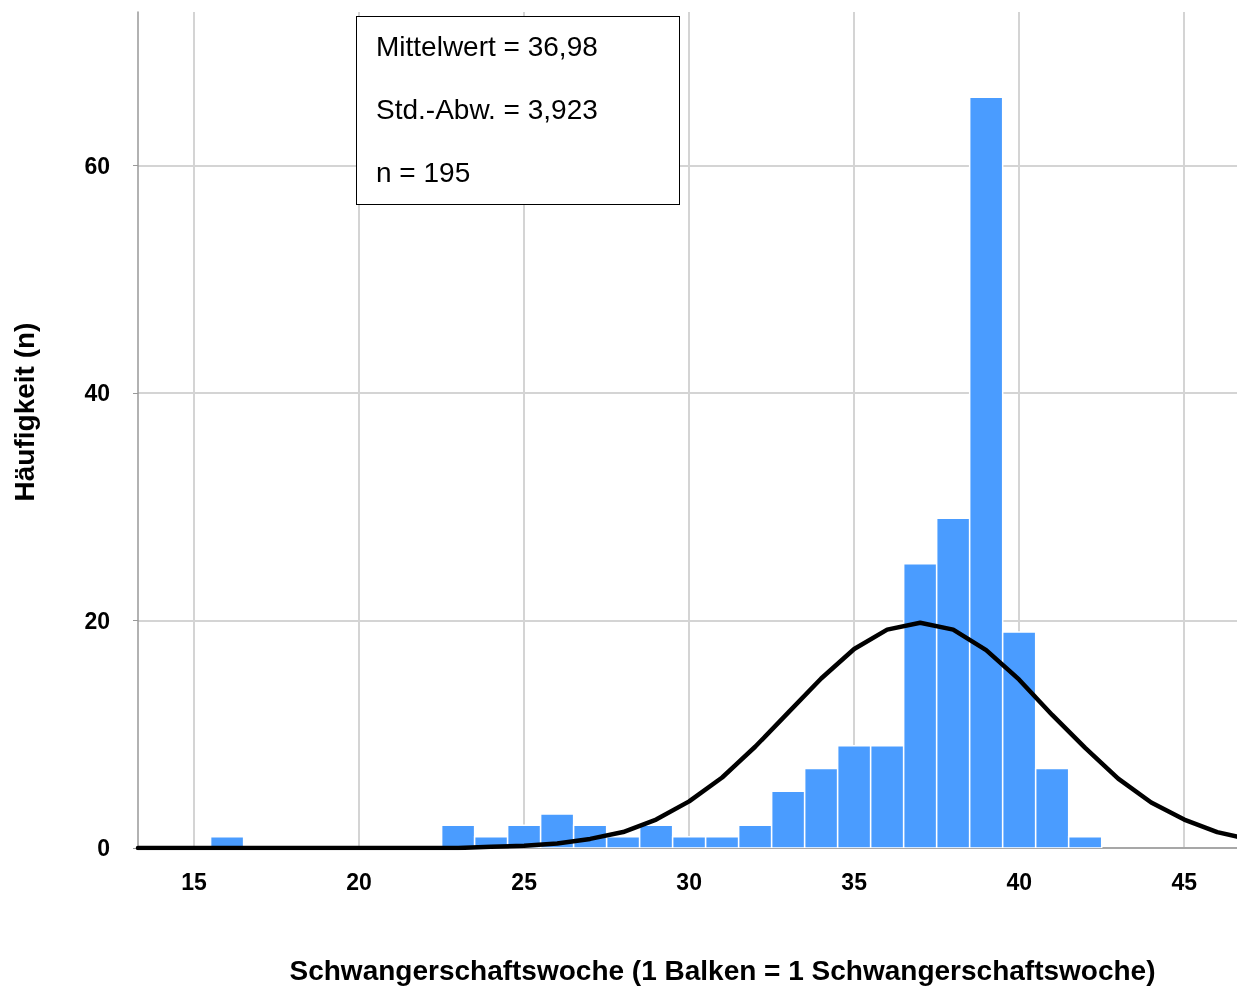 Image resolution: width=1237 pixels, height=986 pixels. Describe the element at coordinates (359, 881) in the screenshot. I see `x-tick-label: 20` at that location.